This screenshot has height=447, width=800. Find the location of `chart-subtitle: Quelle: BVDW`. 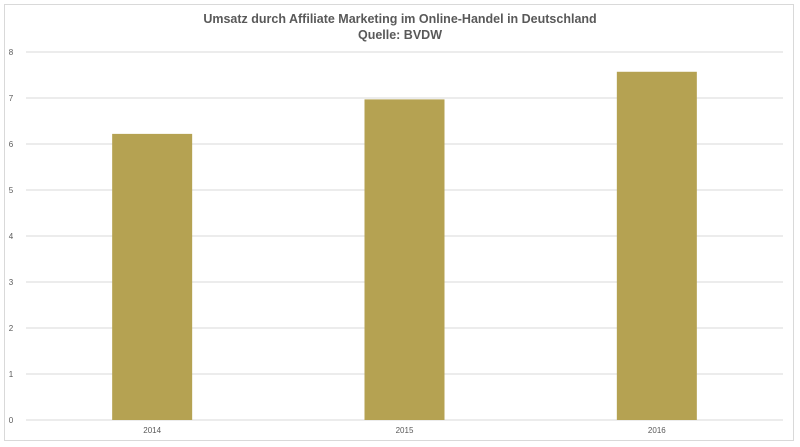

chart-subtitle: Quelle: BVDW is located at coordinates (400, 35).